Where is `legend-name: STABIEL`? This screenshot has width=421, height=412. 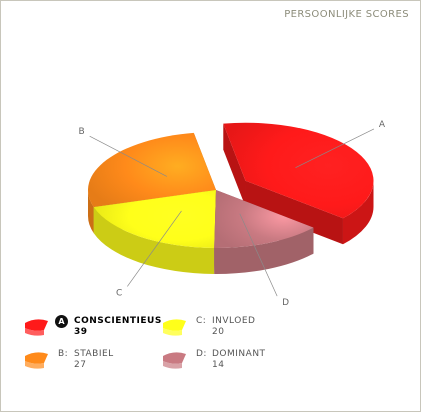
legend-name: STABIEL is located at coordinates (94, 354).